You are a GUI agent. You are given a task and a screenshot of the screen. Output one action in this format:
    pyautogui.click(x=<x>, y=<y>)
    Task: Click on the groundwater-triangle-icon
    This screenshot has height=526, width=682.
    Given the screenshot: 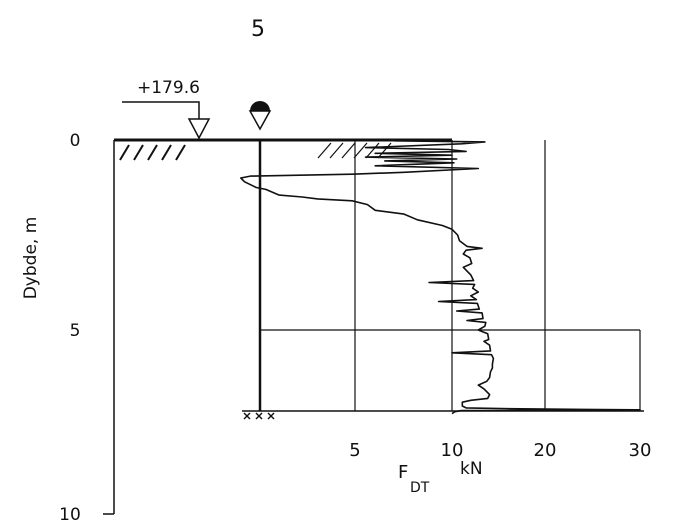 What is the action you would take?
    pyautogui.click(x=260, y=120)
    